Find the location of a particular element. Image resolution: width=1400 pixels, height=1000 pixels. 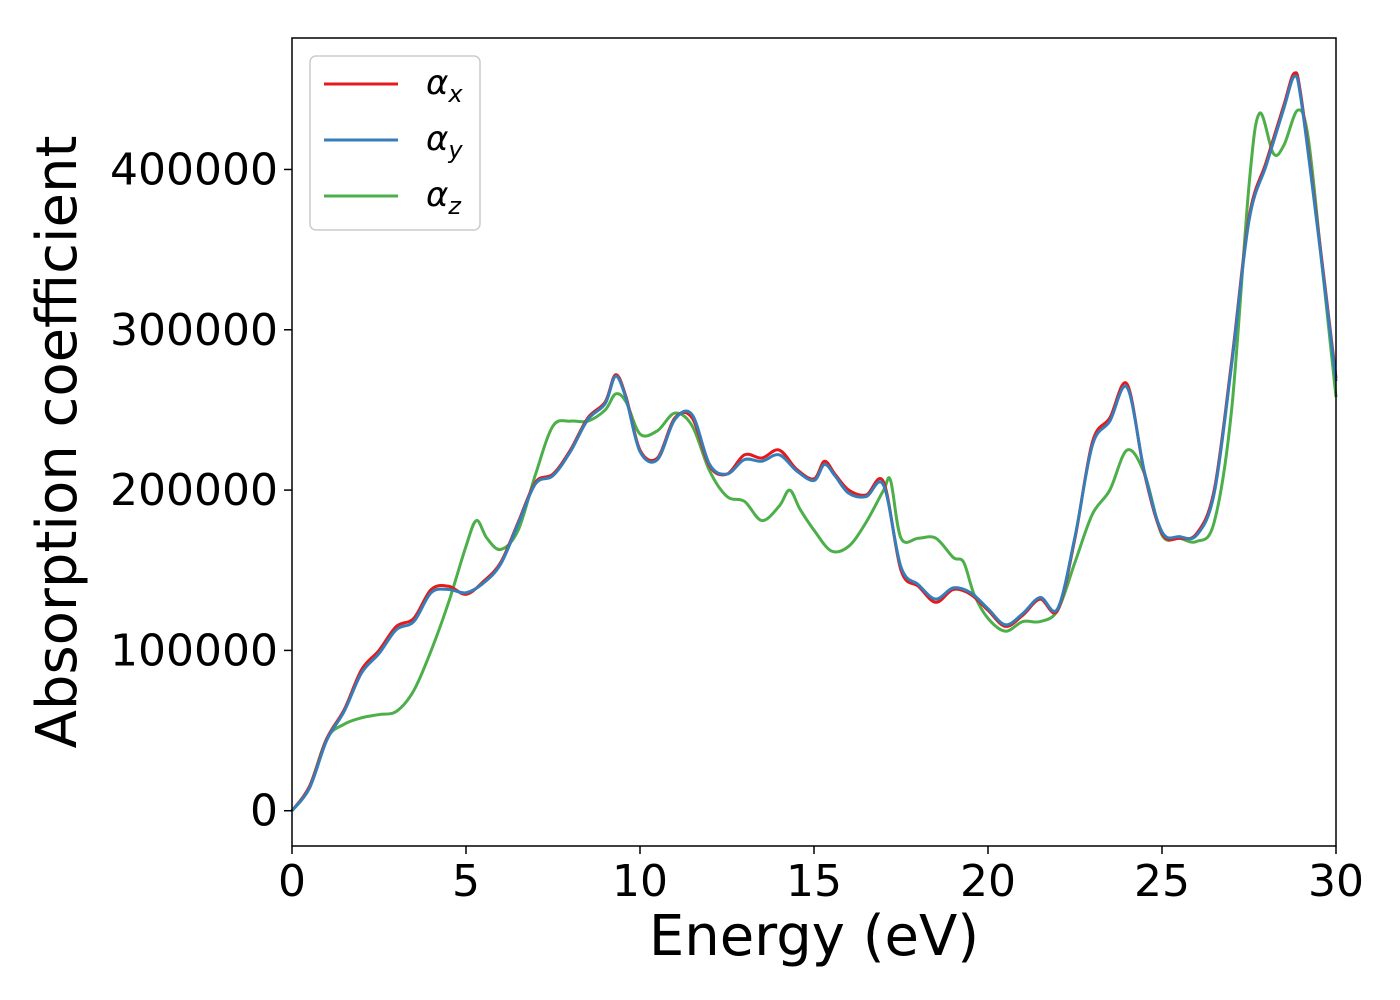

x-axis-ticks: 0 5 10 15 20 25 30 is located at coordinates (821, 876).